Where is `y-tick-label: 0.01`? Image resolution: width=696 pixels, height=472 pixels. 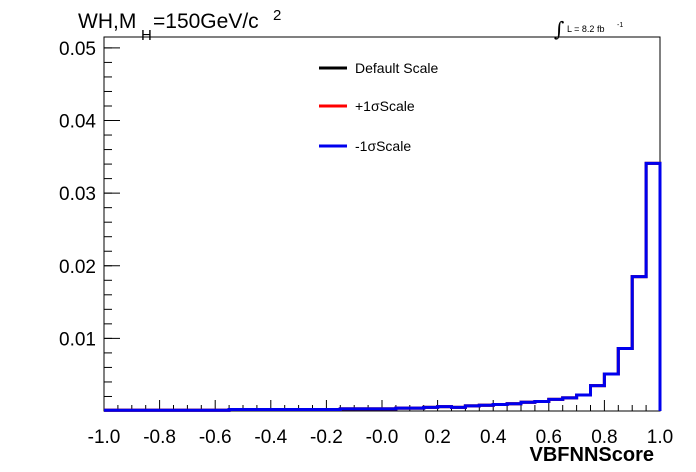
y-tick-label: 0.01 is located at coordinates (77, 339).